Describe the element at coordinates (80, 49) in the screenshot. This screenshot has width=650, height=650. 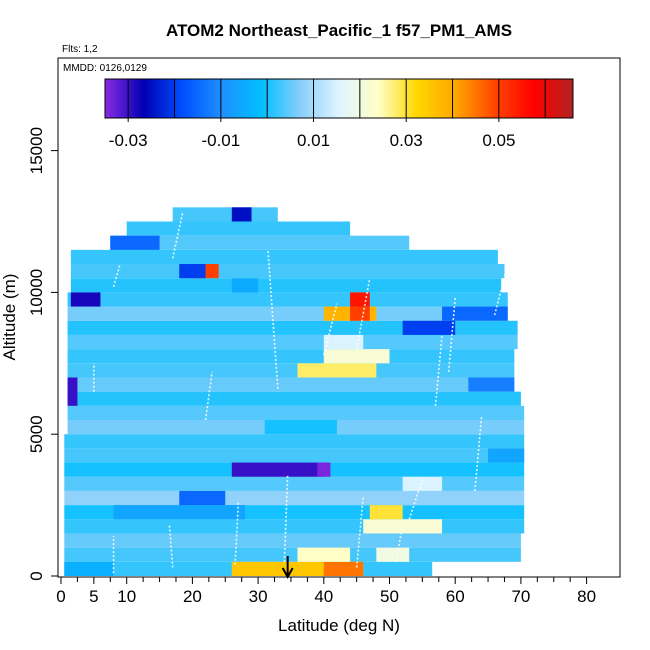
I see `flights-note: Flts: 1,2` at that location.